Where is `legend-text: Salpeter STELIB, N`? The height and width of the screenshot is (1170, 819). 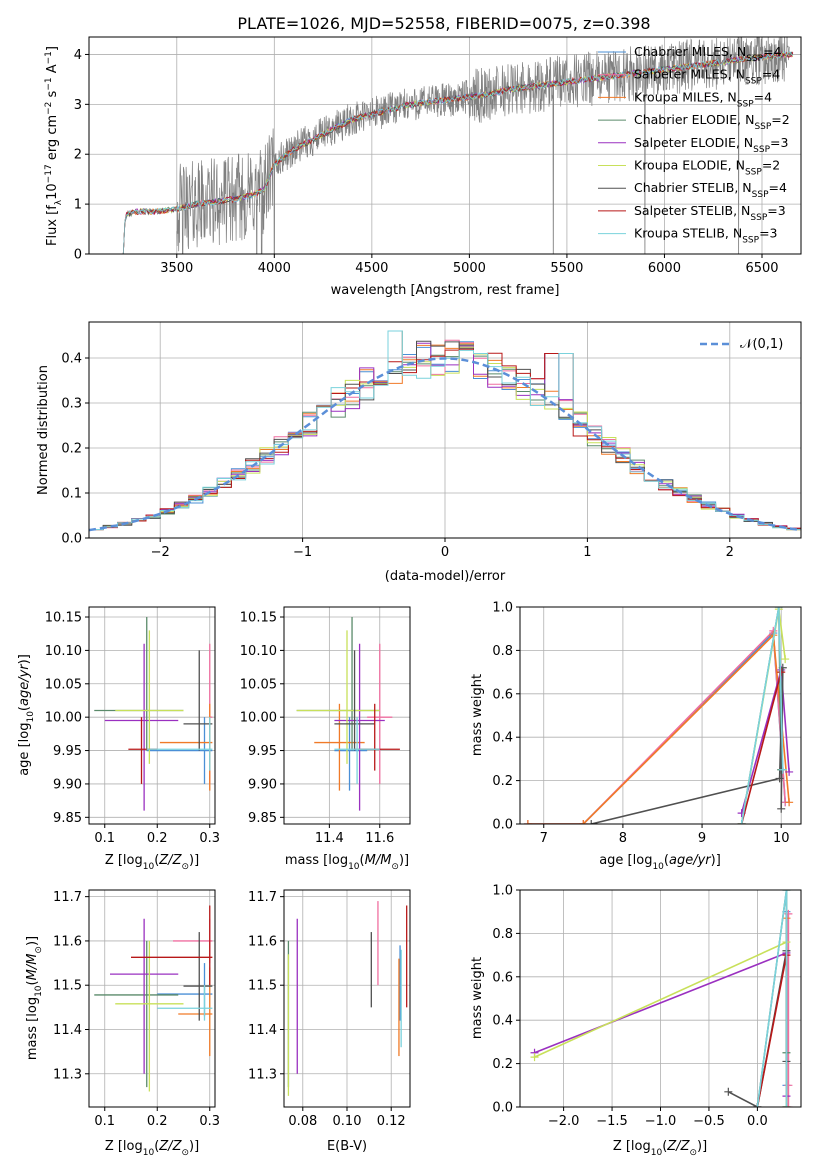
legend-text: Salpeter STELIB, N is located at coordinates (692, 210).